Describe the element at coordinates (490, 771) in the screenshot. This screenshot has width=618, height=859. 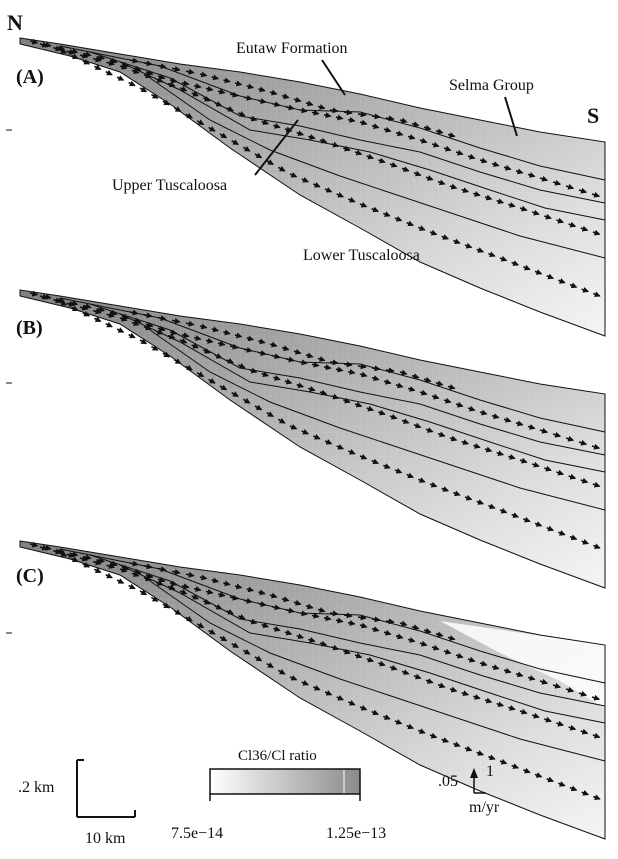
I see `velocity-tick-label: 1` at that location.